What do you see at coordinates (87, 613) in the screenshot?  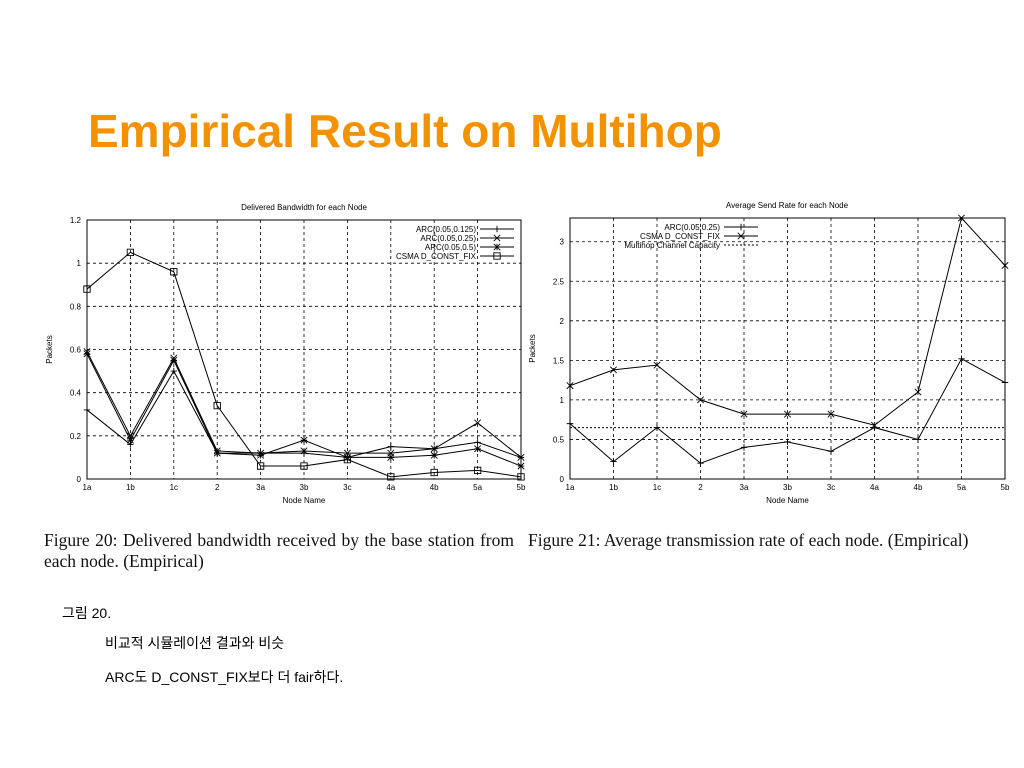 I see `note: 그림 20.` at bounding box center [87, 613].